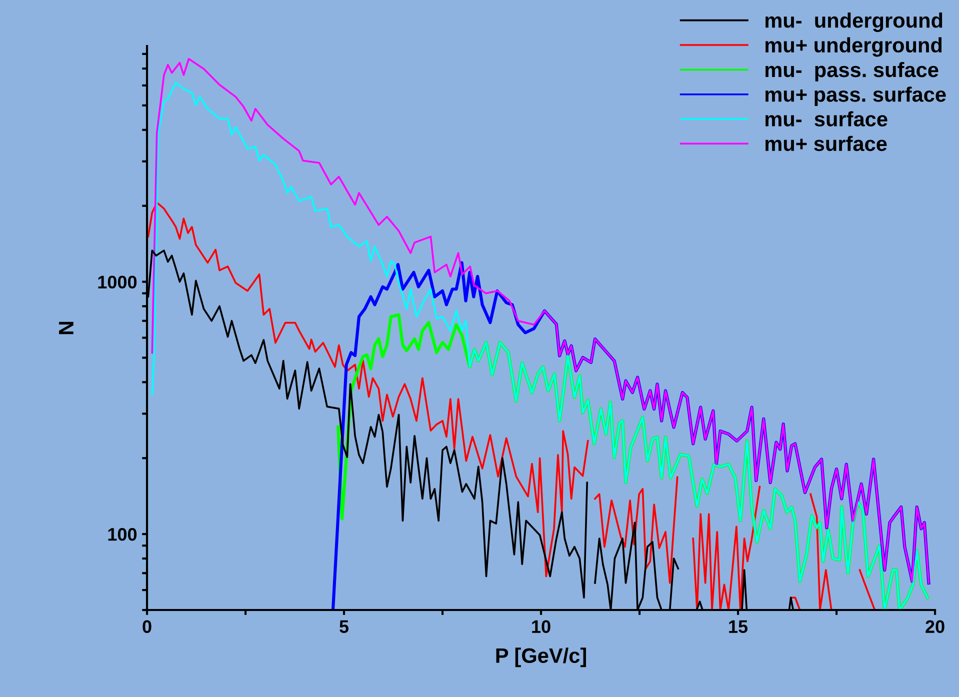 This screenshot has width=959, height=697. What do you see at coordinates (826, 144) in the screenshot?
I see `legend-label: mu+ surface` at bounding box center [826, 144].